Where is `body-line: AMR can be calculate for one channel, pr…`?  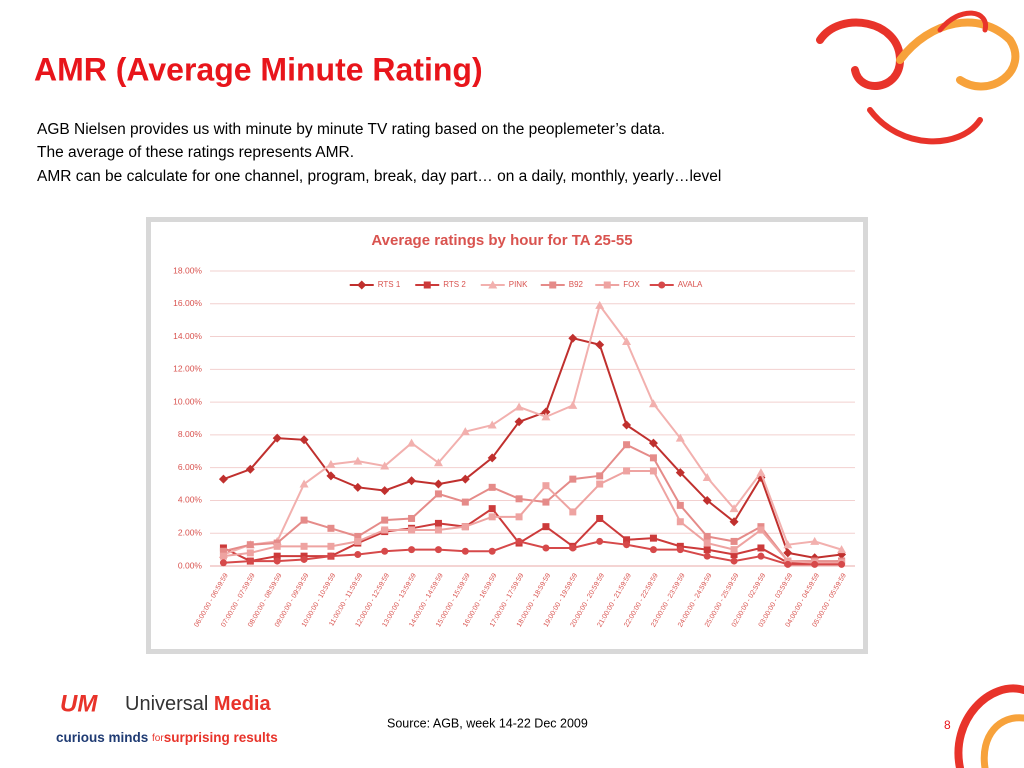
body-line: AMR can be calculate for one channel, pr… is located at coordinates (379, 176).